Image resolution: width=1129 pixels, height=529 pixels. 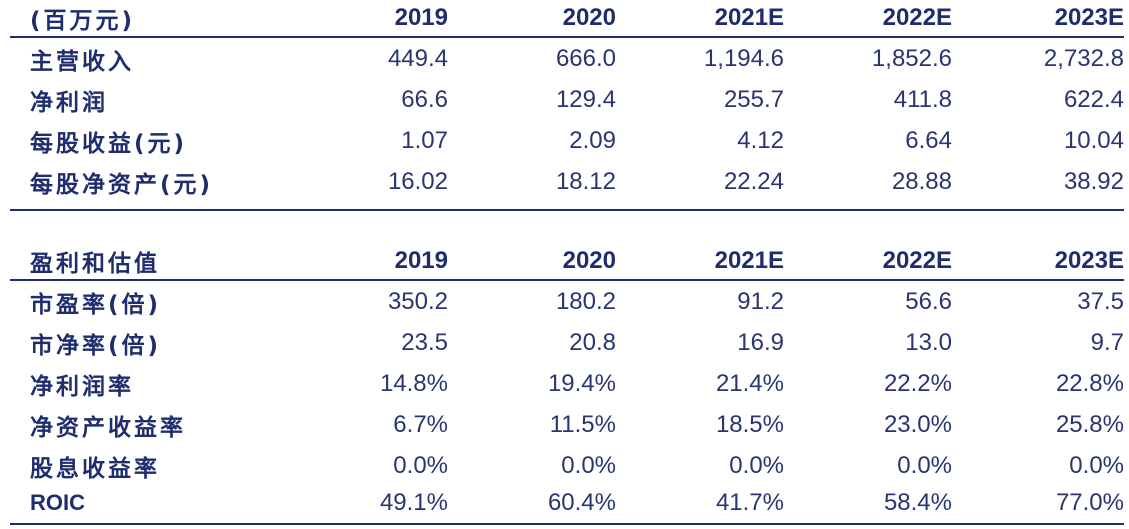 I want to click on table-row: 股息收益率 0.0% 0.0% 0.0% 0.0% 0.0%, so click(x=567, y=465).